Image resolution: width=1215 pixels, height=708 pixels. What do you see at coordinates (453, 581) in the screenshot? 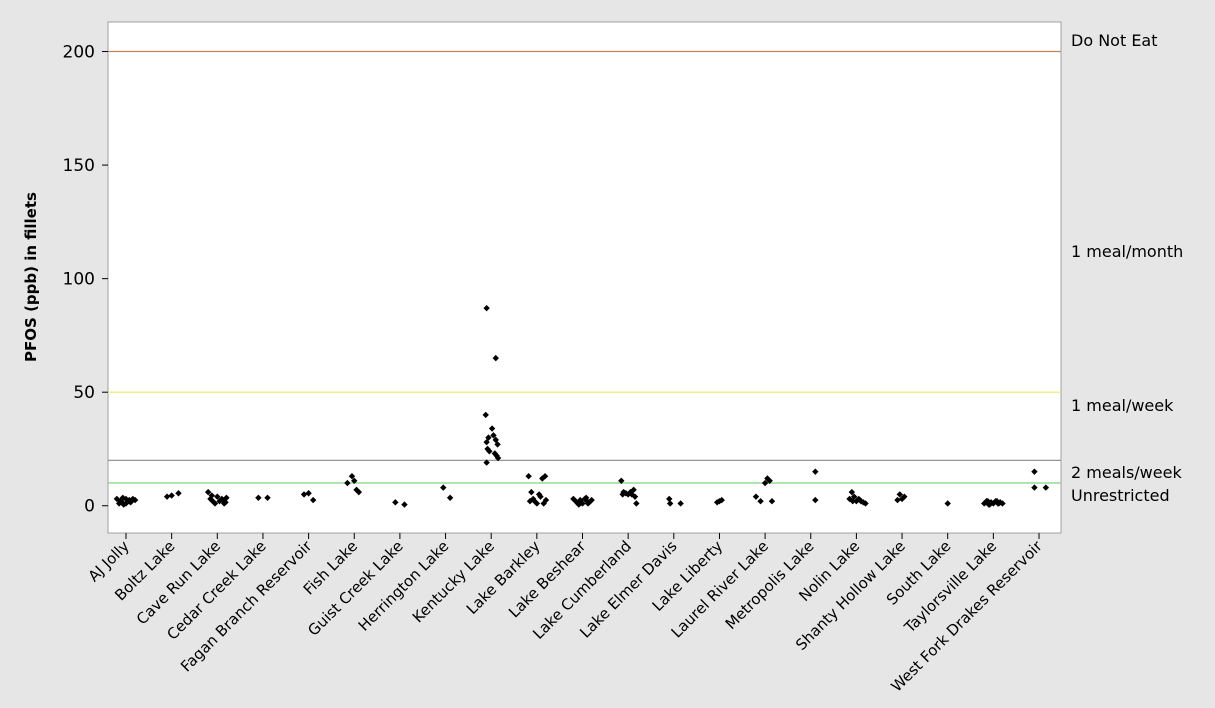
I see `x-tick-label-8: Kentucky Lake` at bounding box center [453, 581].